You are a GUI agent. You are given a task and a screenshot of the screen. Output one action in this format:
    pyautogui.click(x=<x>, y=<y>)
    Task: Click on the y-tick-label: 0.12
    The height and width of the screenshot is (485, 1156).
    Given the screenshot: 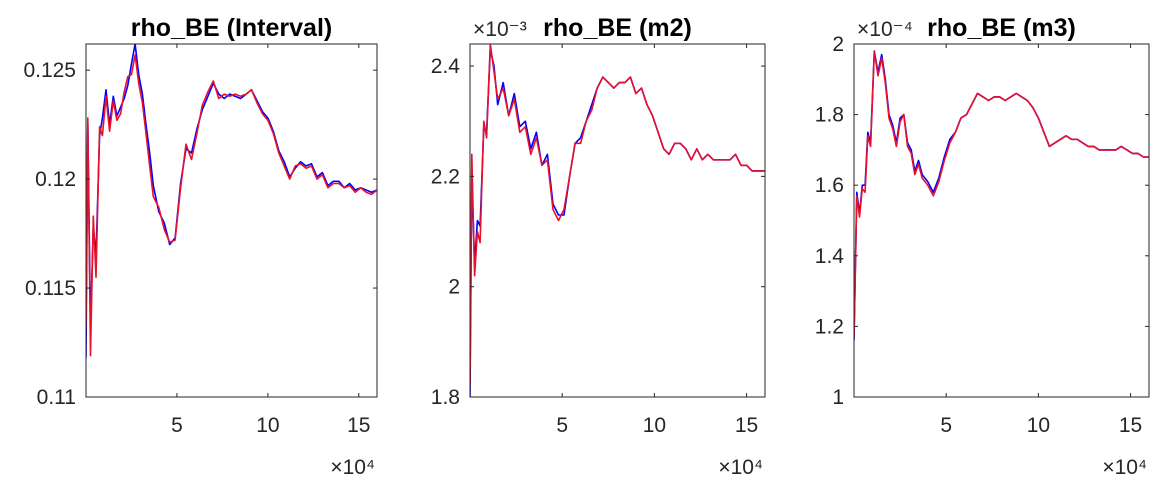 What is the action you would take?
    pyautogui.click(x=55, y=179)
    